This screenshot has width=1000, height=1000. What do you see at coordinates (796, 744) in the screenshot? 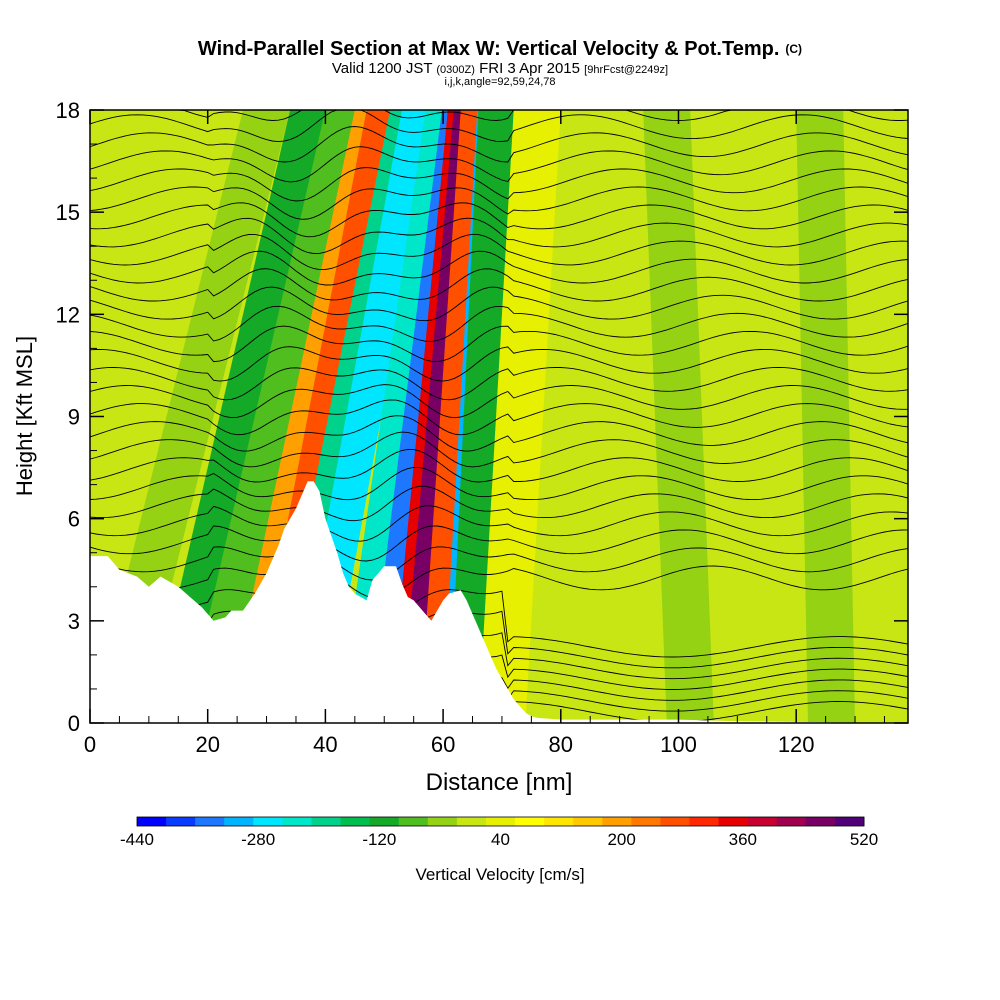
I see `x-tick-label: 120` at bounding box center [796, 744].